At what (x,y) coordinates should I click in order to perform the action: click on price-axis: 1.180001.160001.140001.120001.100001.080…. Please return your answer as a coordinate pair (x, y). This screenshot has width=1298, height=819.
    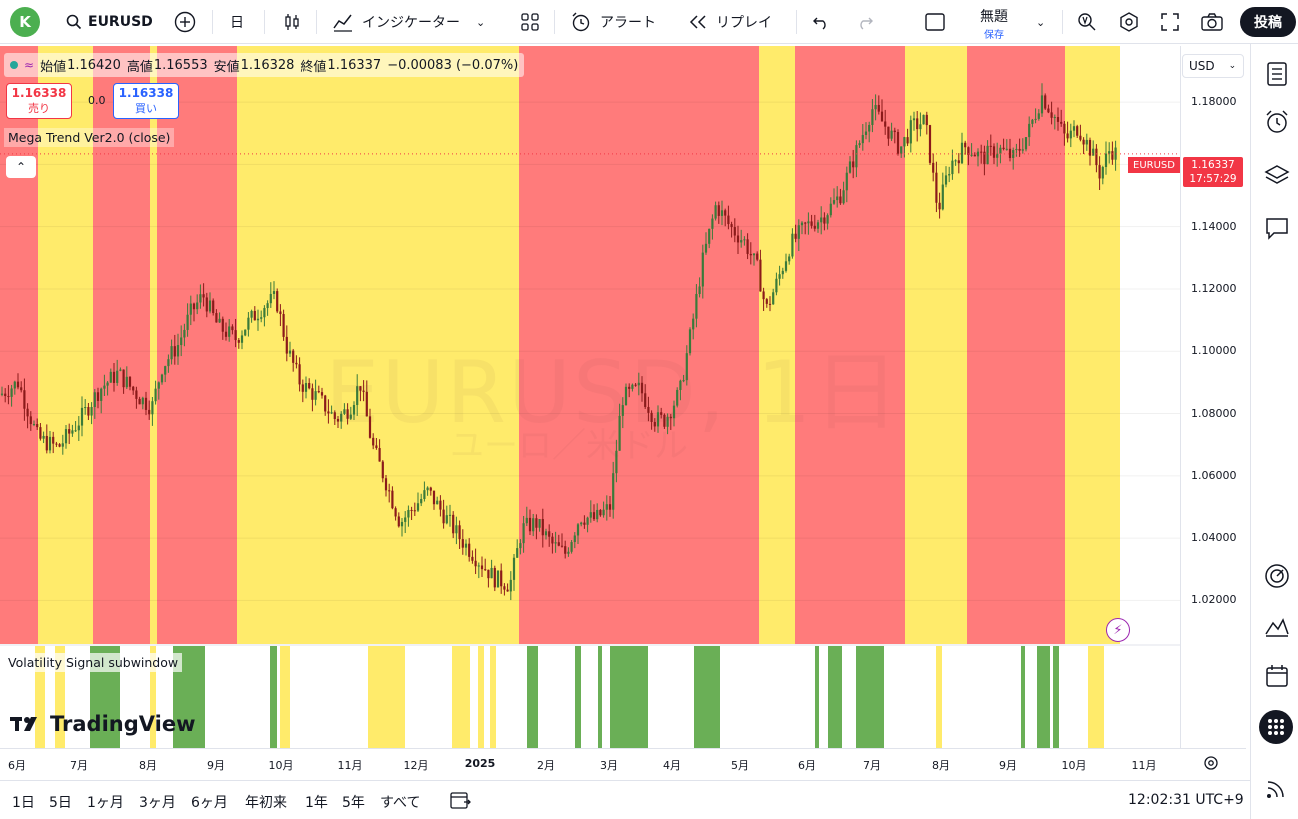
    Looking at the image, I should click on (1213, 397).